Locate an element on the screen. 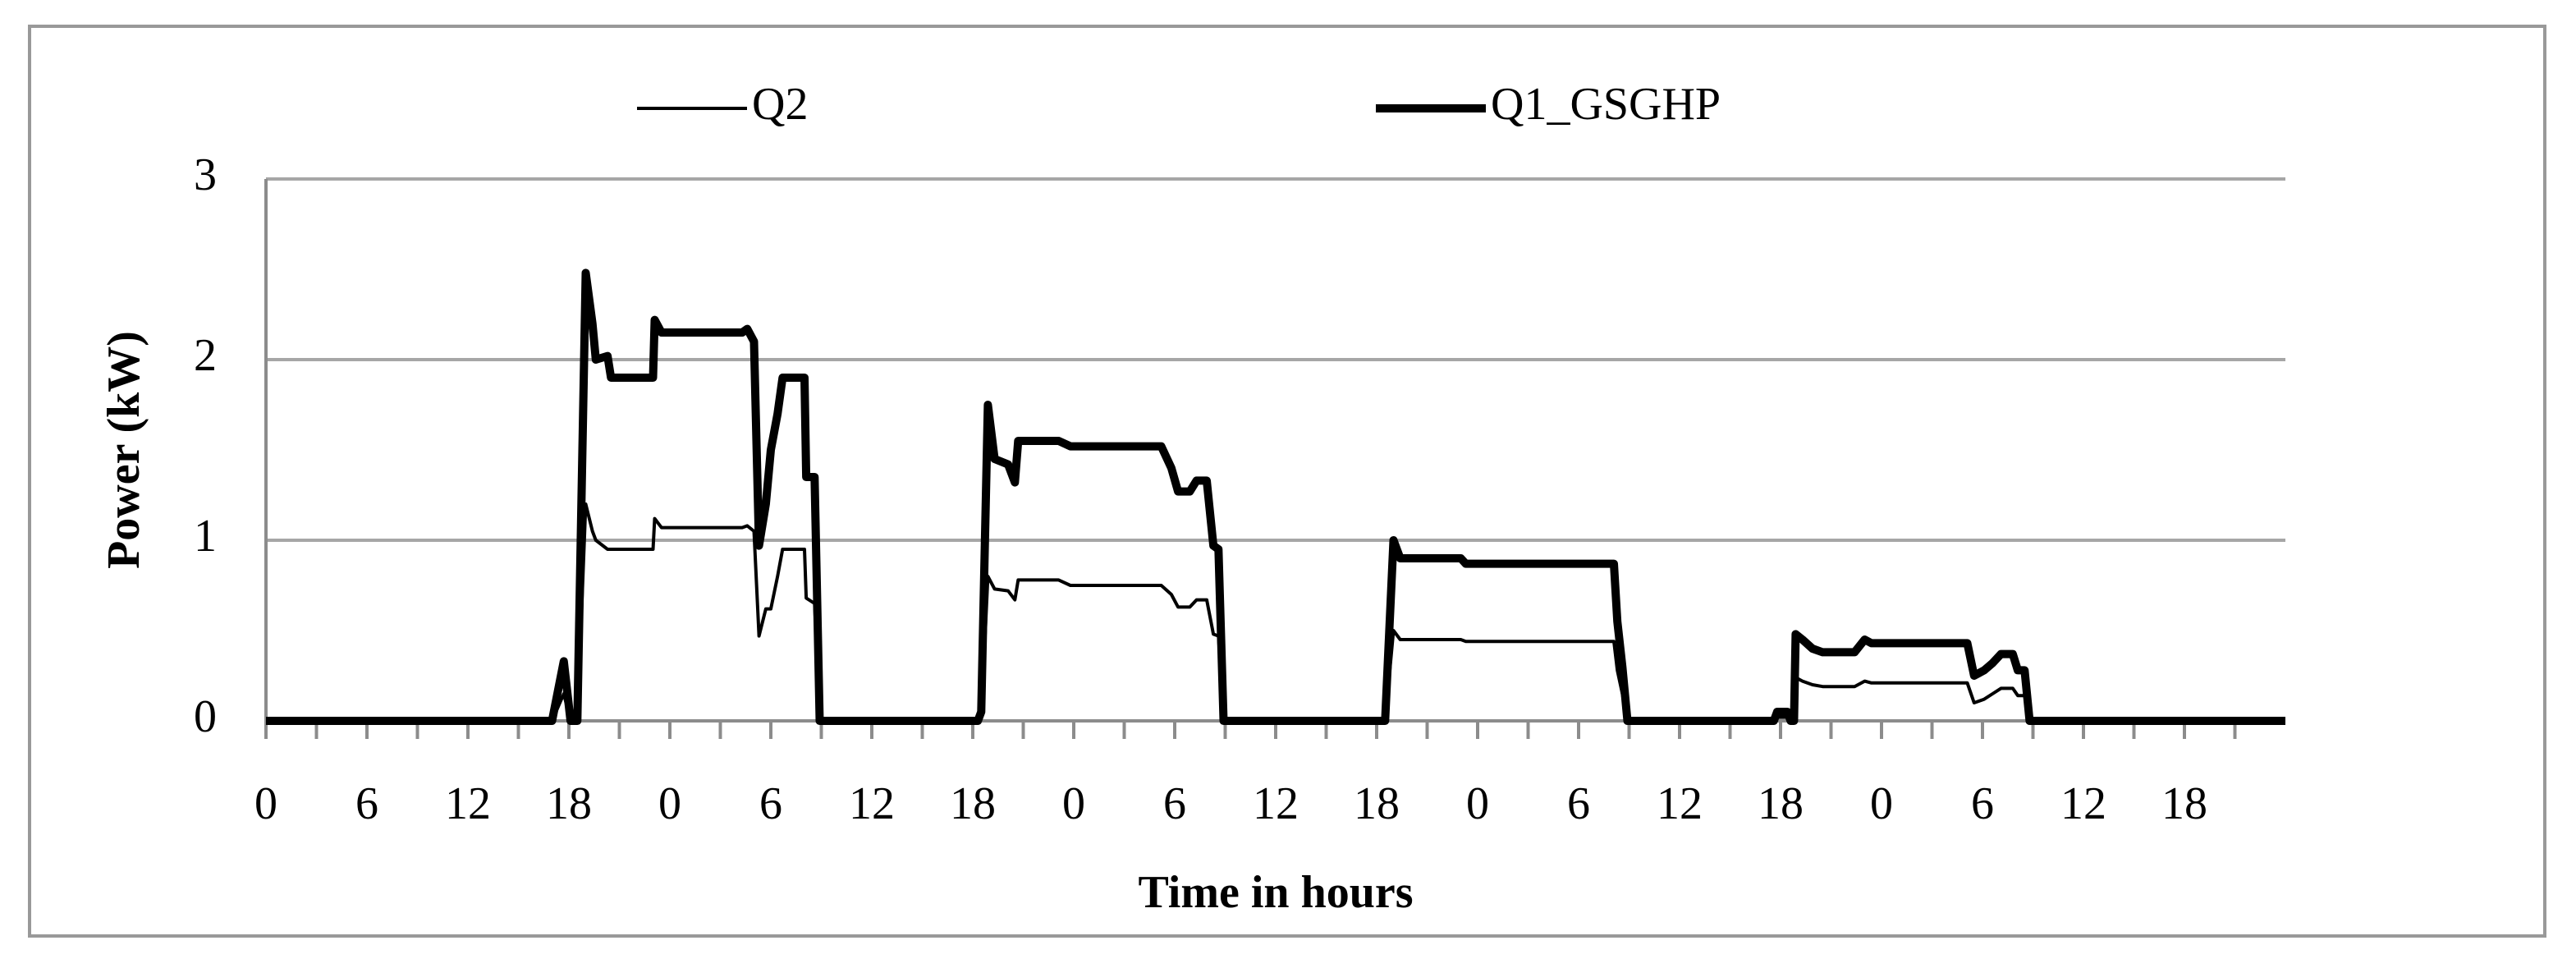 Image resolution: width=2576 pixels, height=968 pixels. legend-label: Q2 is located at coordinates (780, 104).